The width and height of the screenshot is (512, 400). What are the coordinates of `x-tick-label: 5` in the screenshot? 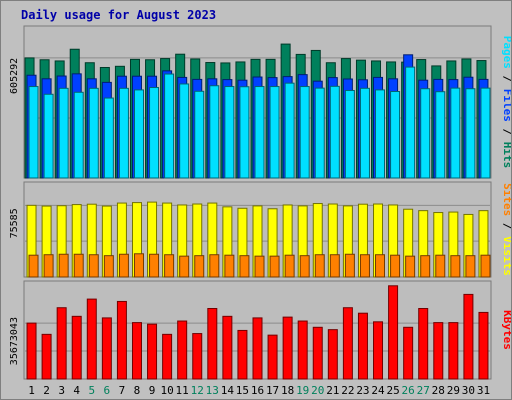 It's located at (91, 390).